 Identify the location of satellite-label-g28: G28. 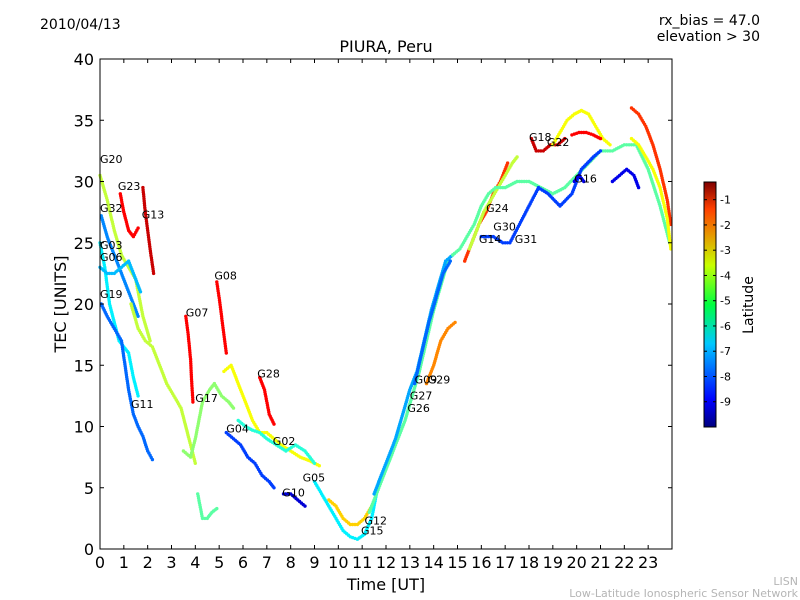
(268, 374).